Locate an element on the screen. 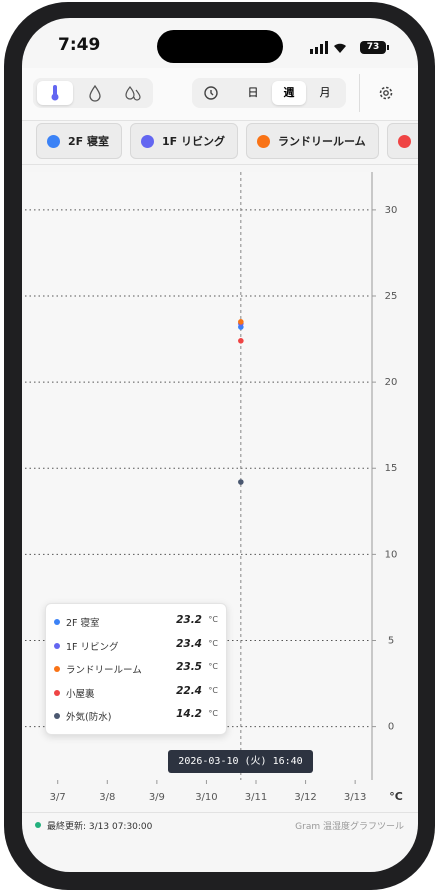  tooltip-name: 2F 寝室 is located at coordinates (83, 623).